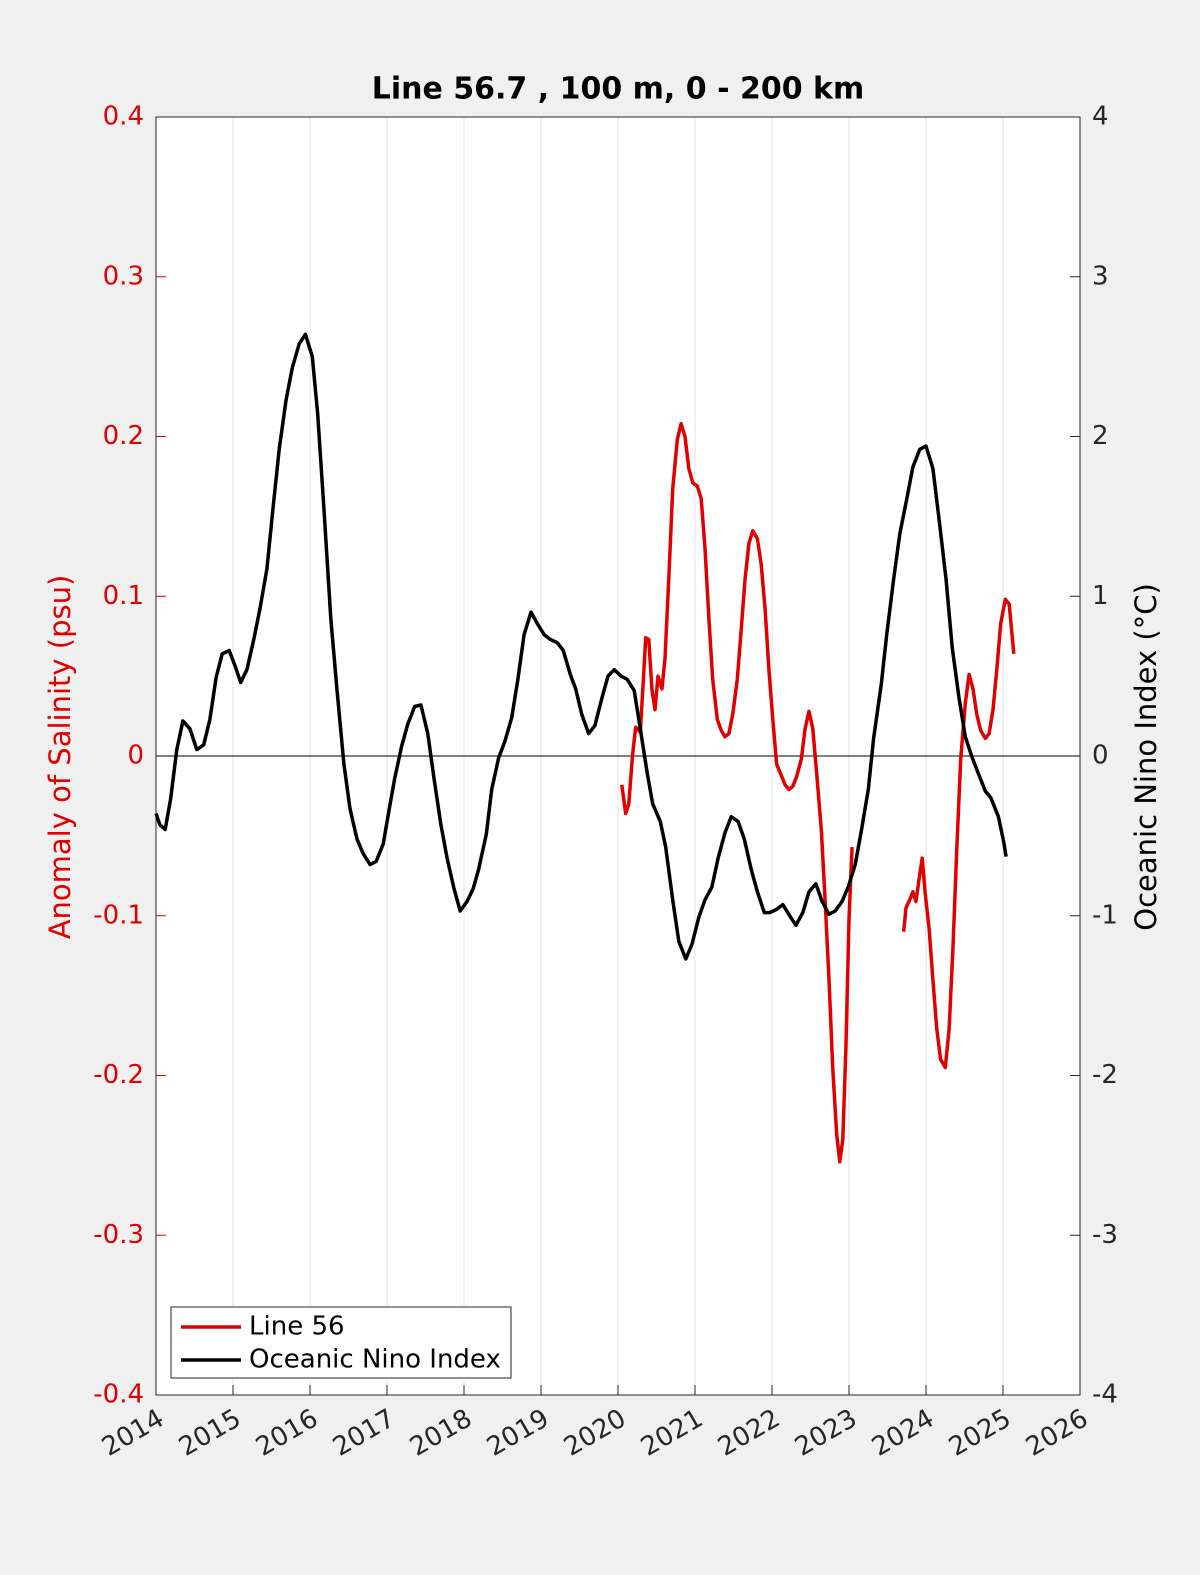  What do you see at coordinates (123, 596) in the screenshot?
I see `y-tick-label: 0.1` at bounding box center [123, 596].